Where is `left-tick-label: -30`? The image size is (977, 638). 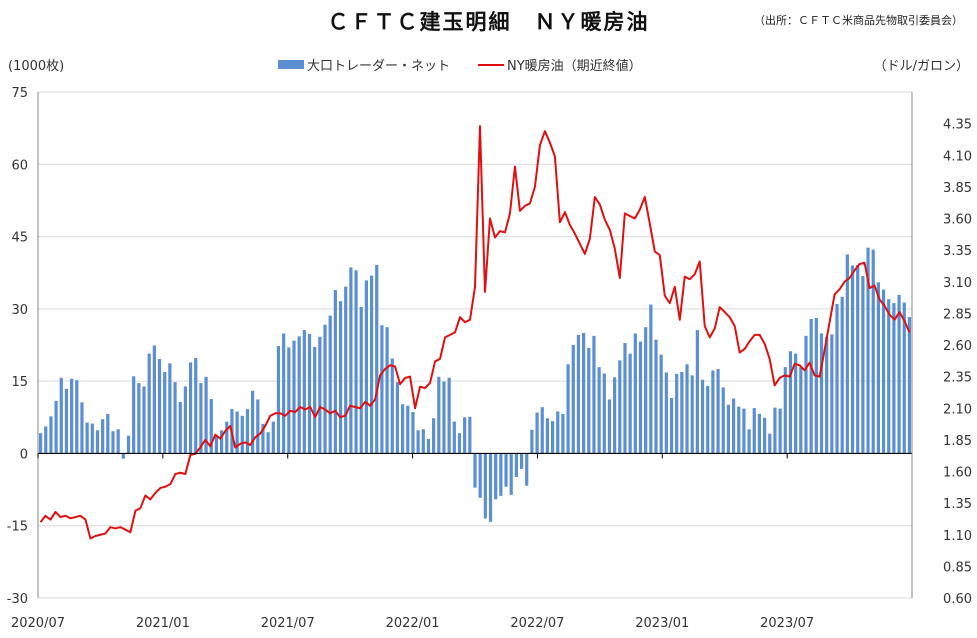
left-tick-label: -30 is located at coordinates (17, 599).